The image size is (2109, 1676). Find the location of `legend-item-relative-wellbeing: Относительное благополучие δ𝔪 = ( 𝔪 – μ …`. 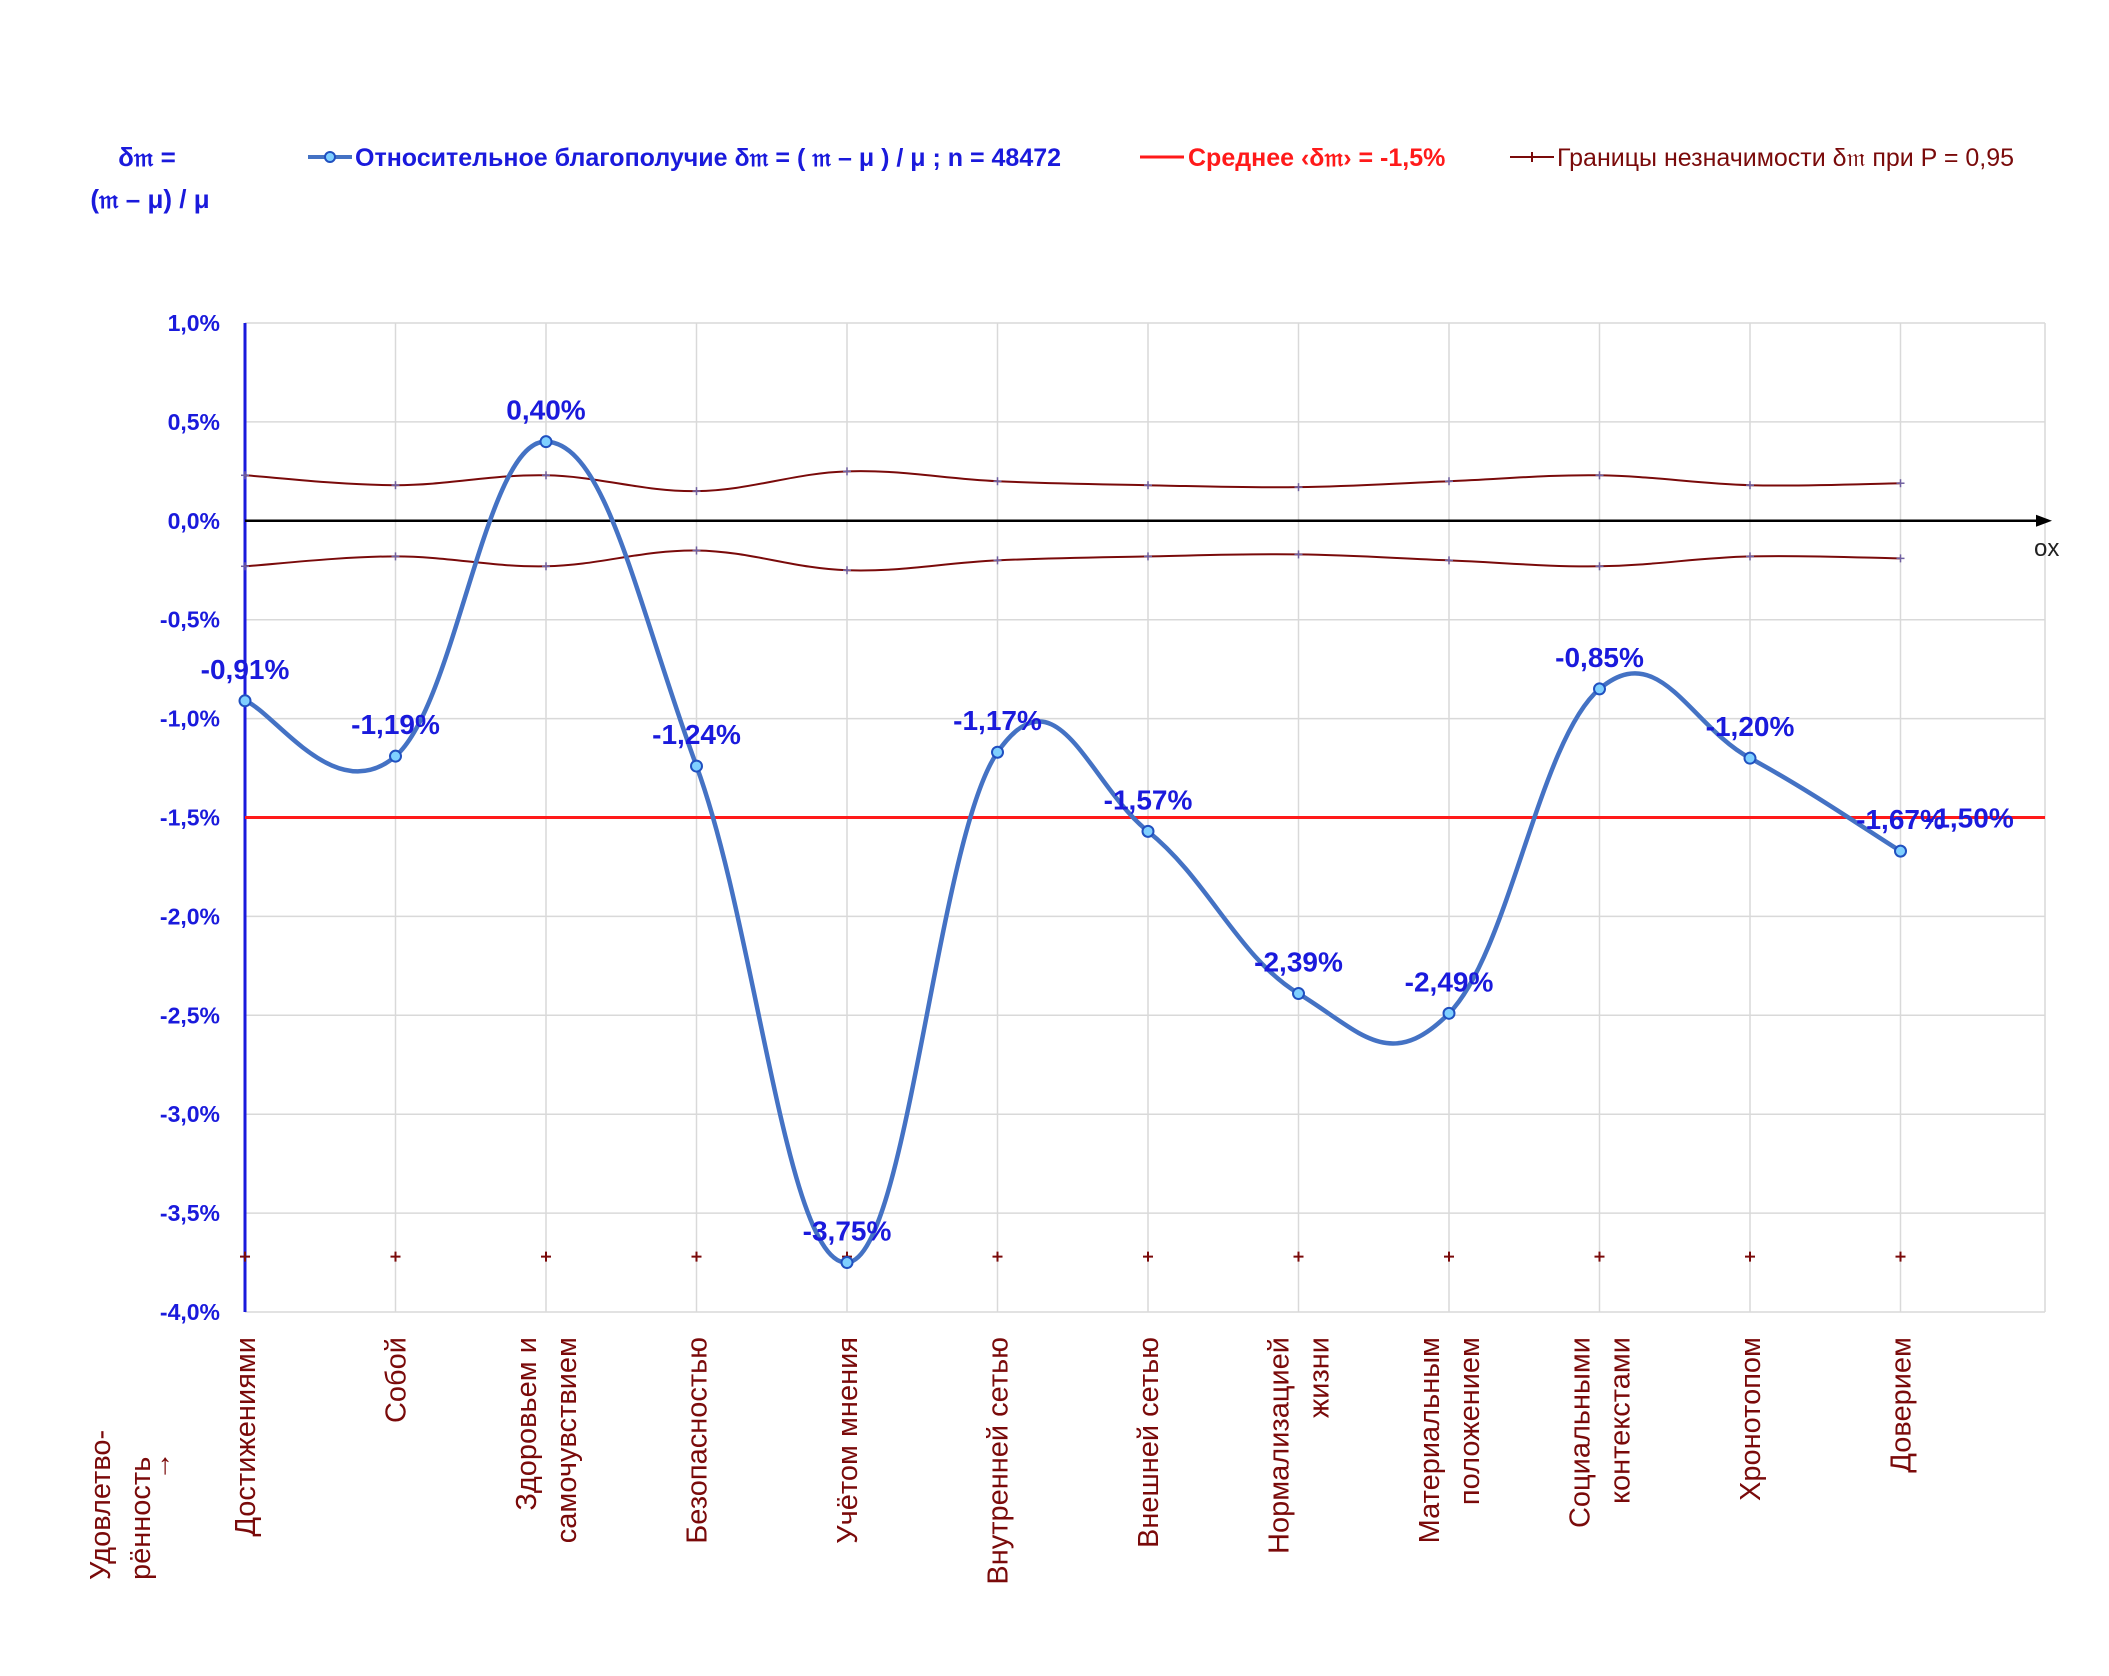

legend-item-relative-wellbeing: Относительное благополучие δ𝔪 = ( 𝔪 – μ … is located at coordinates (684, 158).